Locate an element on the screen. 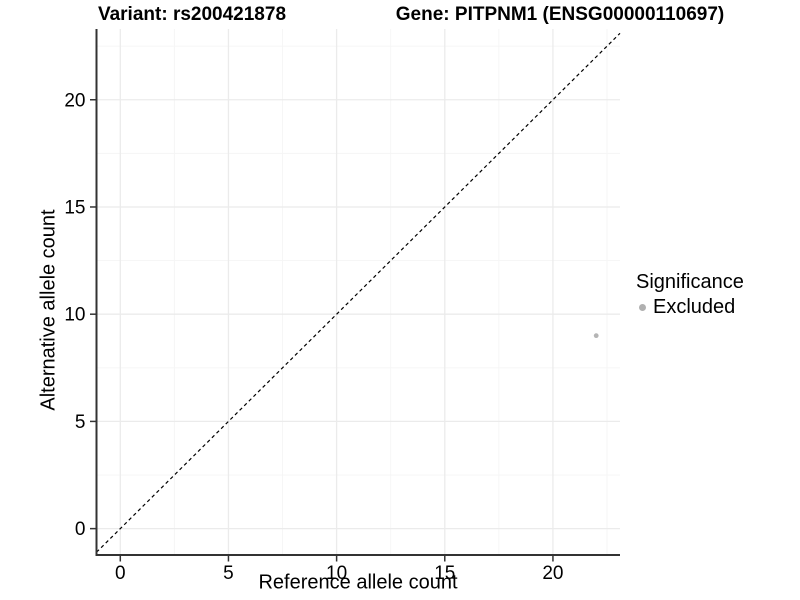 The width and height of the screenshot is (800, 600). x-tick-label: 10 is located at coordinates (336, 573).